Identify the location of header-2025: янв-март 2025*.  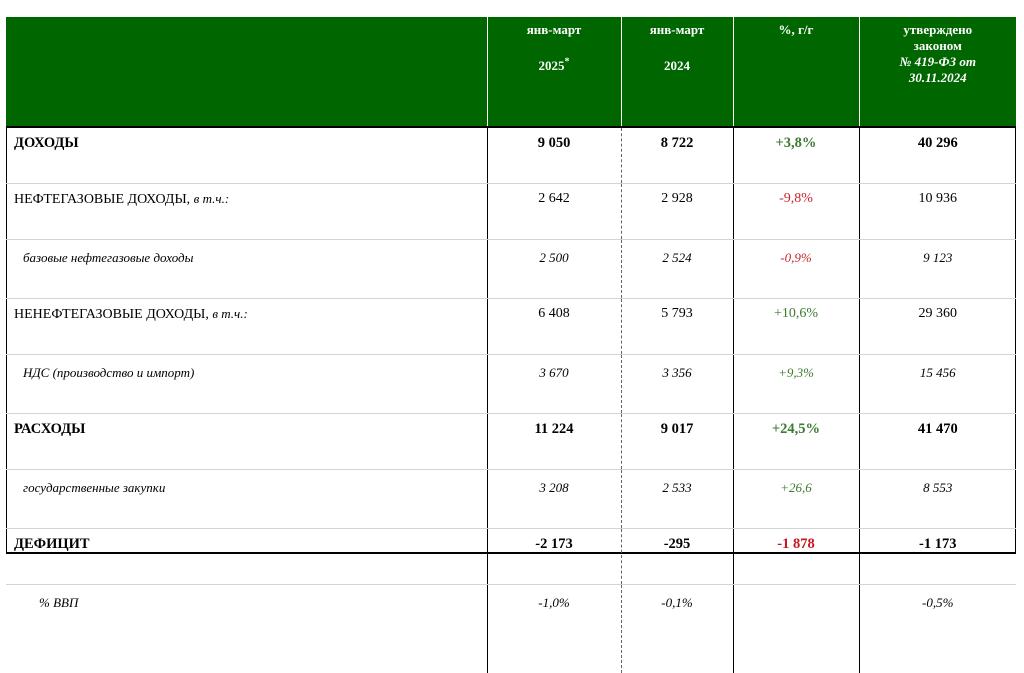
(554, 72).